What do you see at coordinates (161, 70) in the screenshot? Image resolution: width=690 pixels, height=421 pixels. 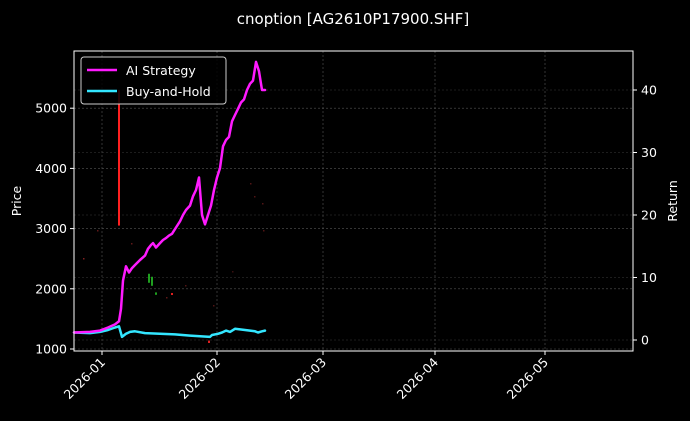 I see `legend-label-ai-strategy: AI Strategy` at bounding box center [161, 70].